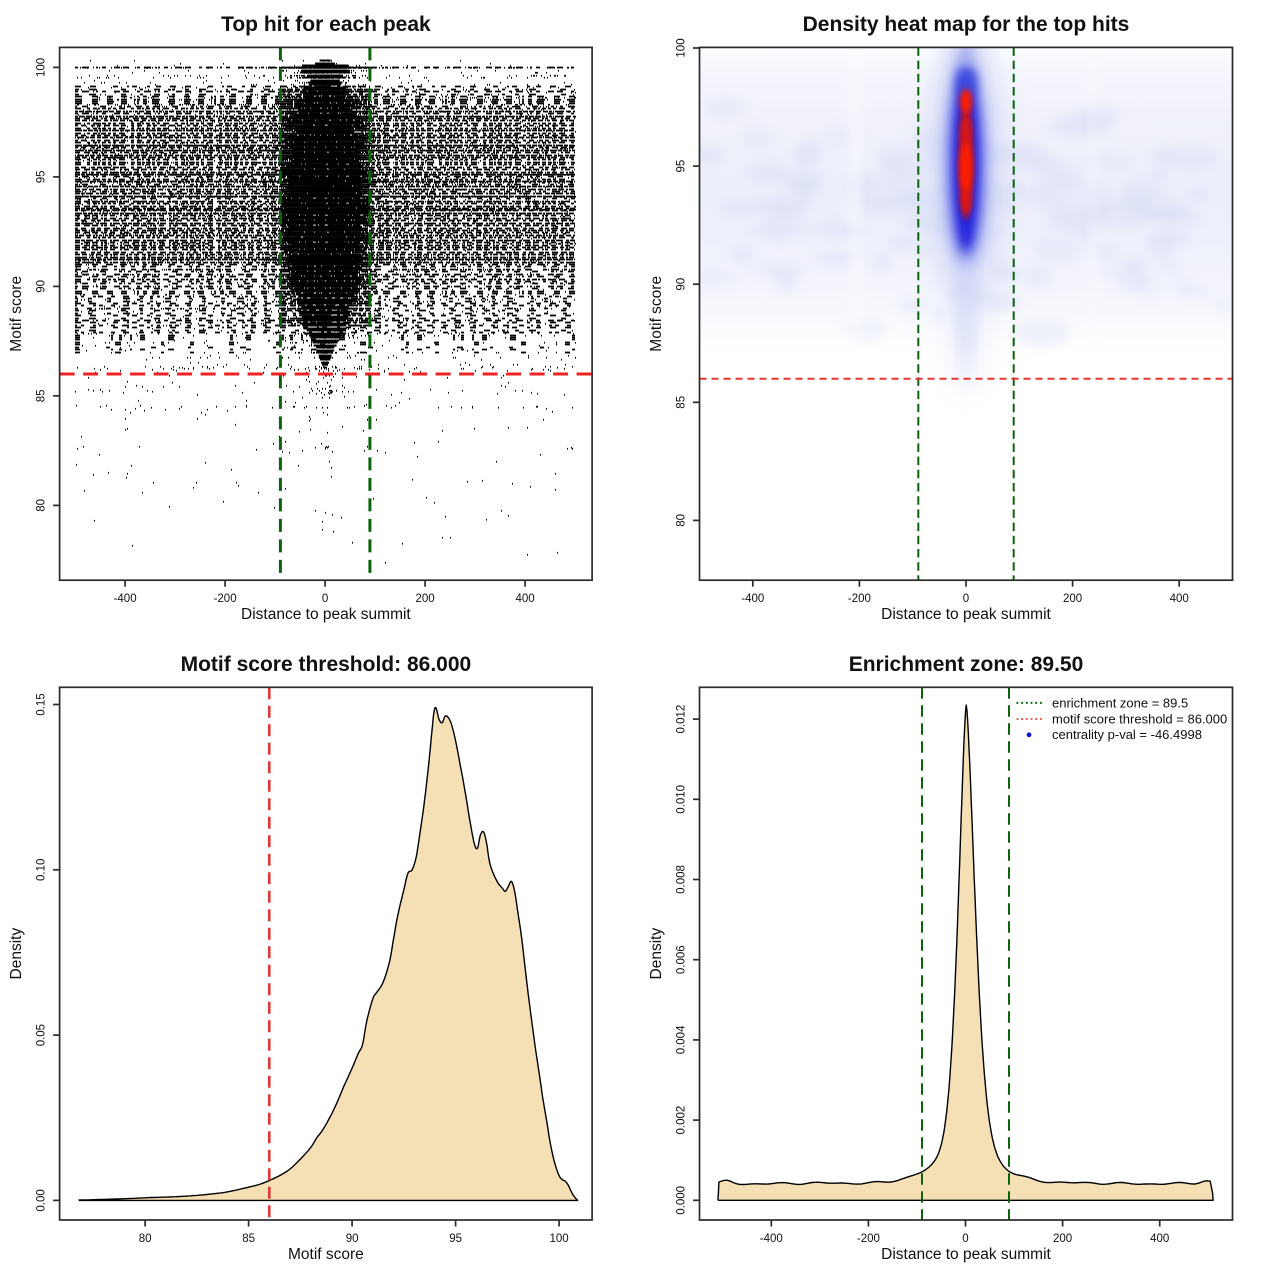 The image size is (1280, 1285). Describe the element at coordinates (326, 24) in the screenshot. I see `svg-text: Top hit for each peak` at that location.